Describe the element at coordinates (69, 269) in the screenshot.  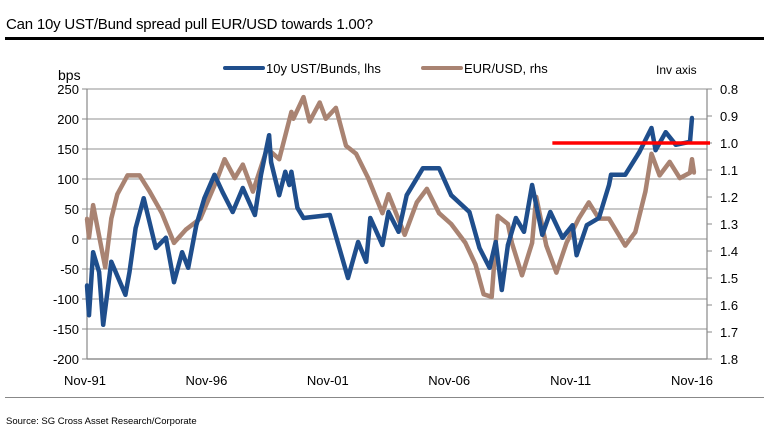
I see `left-tick-label: -50` at that location.